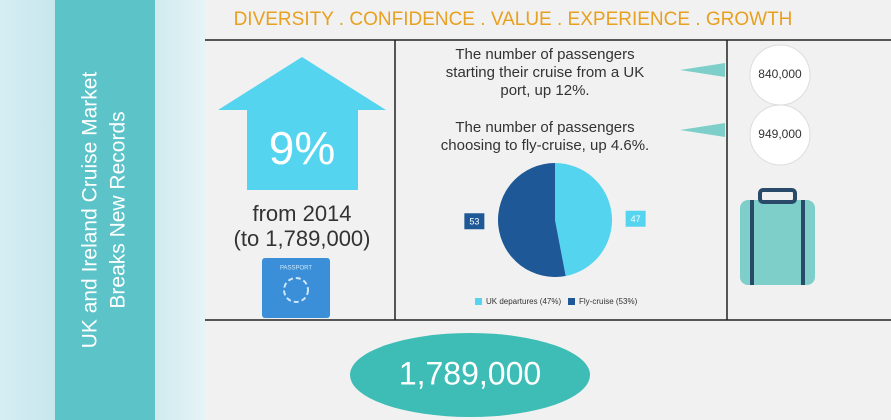 The height and width of the screenshot is (420, 891). I want to click on stat-value: 949,000, so click(780, 134).